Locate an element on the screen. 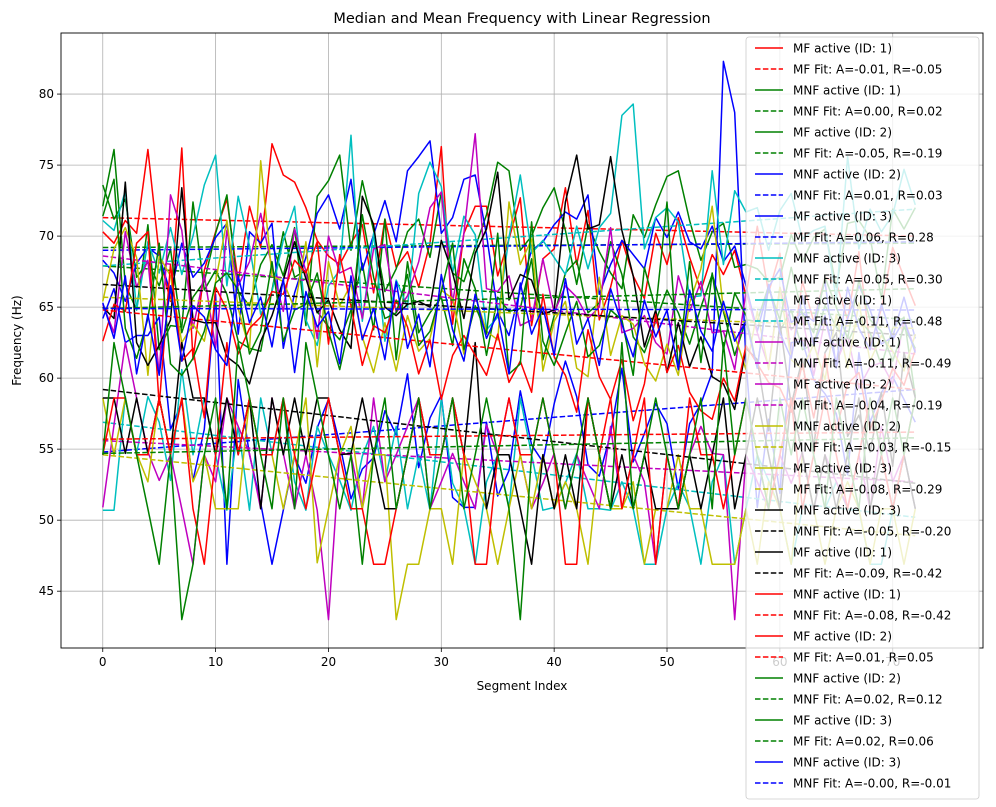 Image resolution: width=996 pixels, height=807 pixels. y-tick-label: 55 is located at coordinates (46, 449).